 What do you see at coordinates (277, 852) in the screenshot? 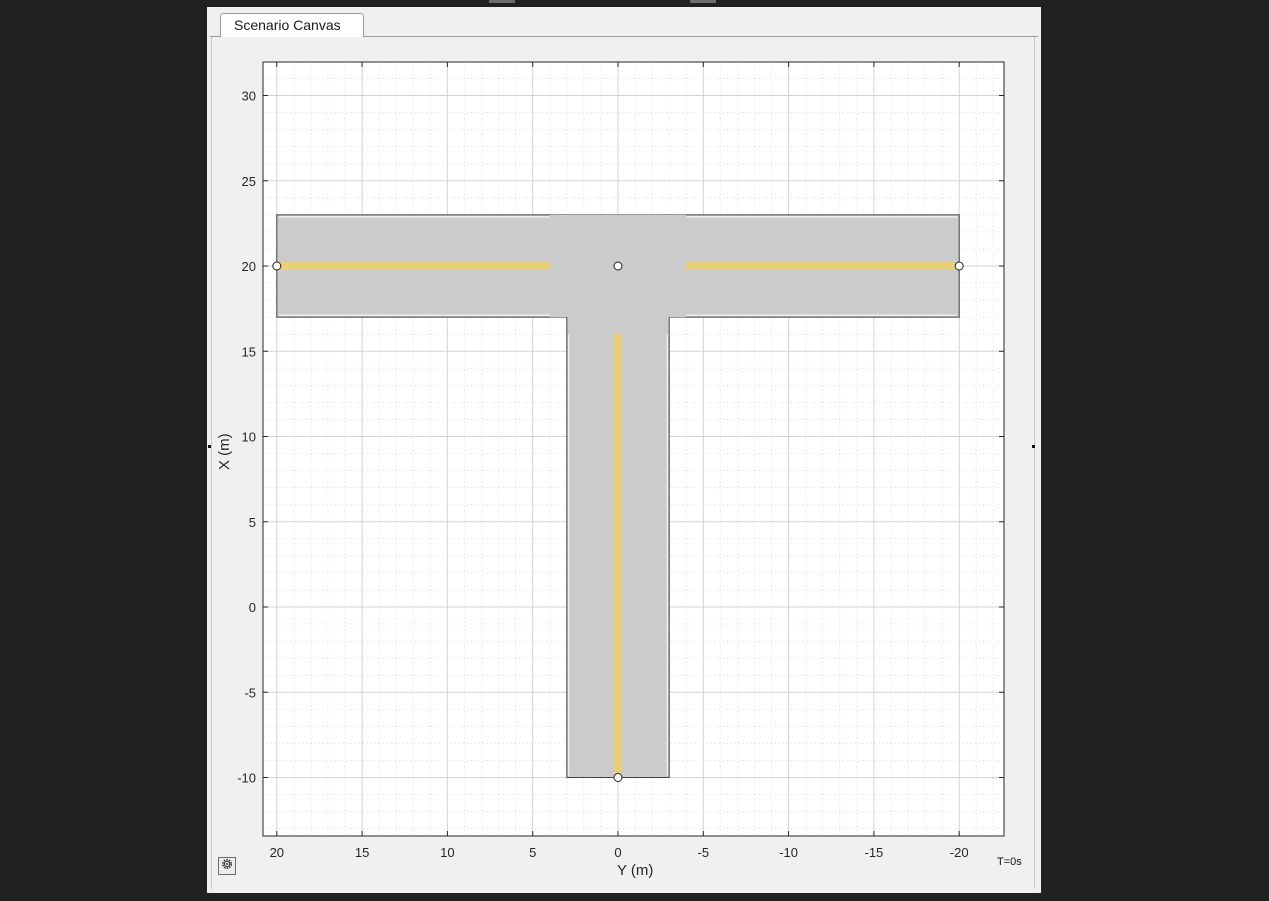
I see `x-tick-label: 20` at bounding box center [277, 852].